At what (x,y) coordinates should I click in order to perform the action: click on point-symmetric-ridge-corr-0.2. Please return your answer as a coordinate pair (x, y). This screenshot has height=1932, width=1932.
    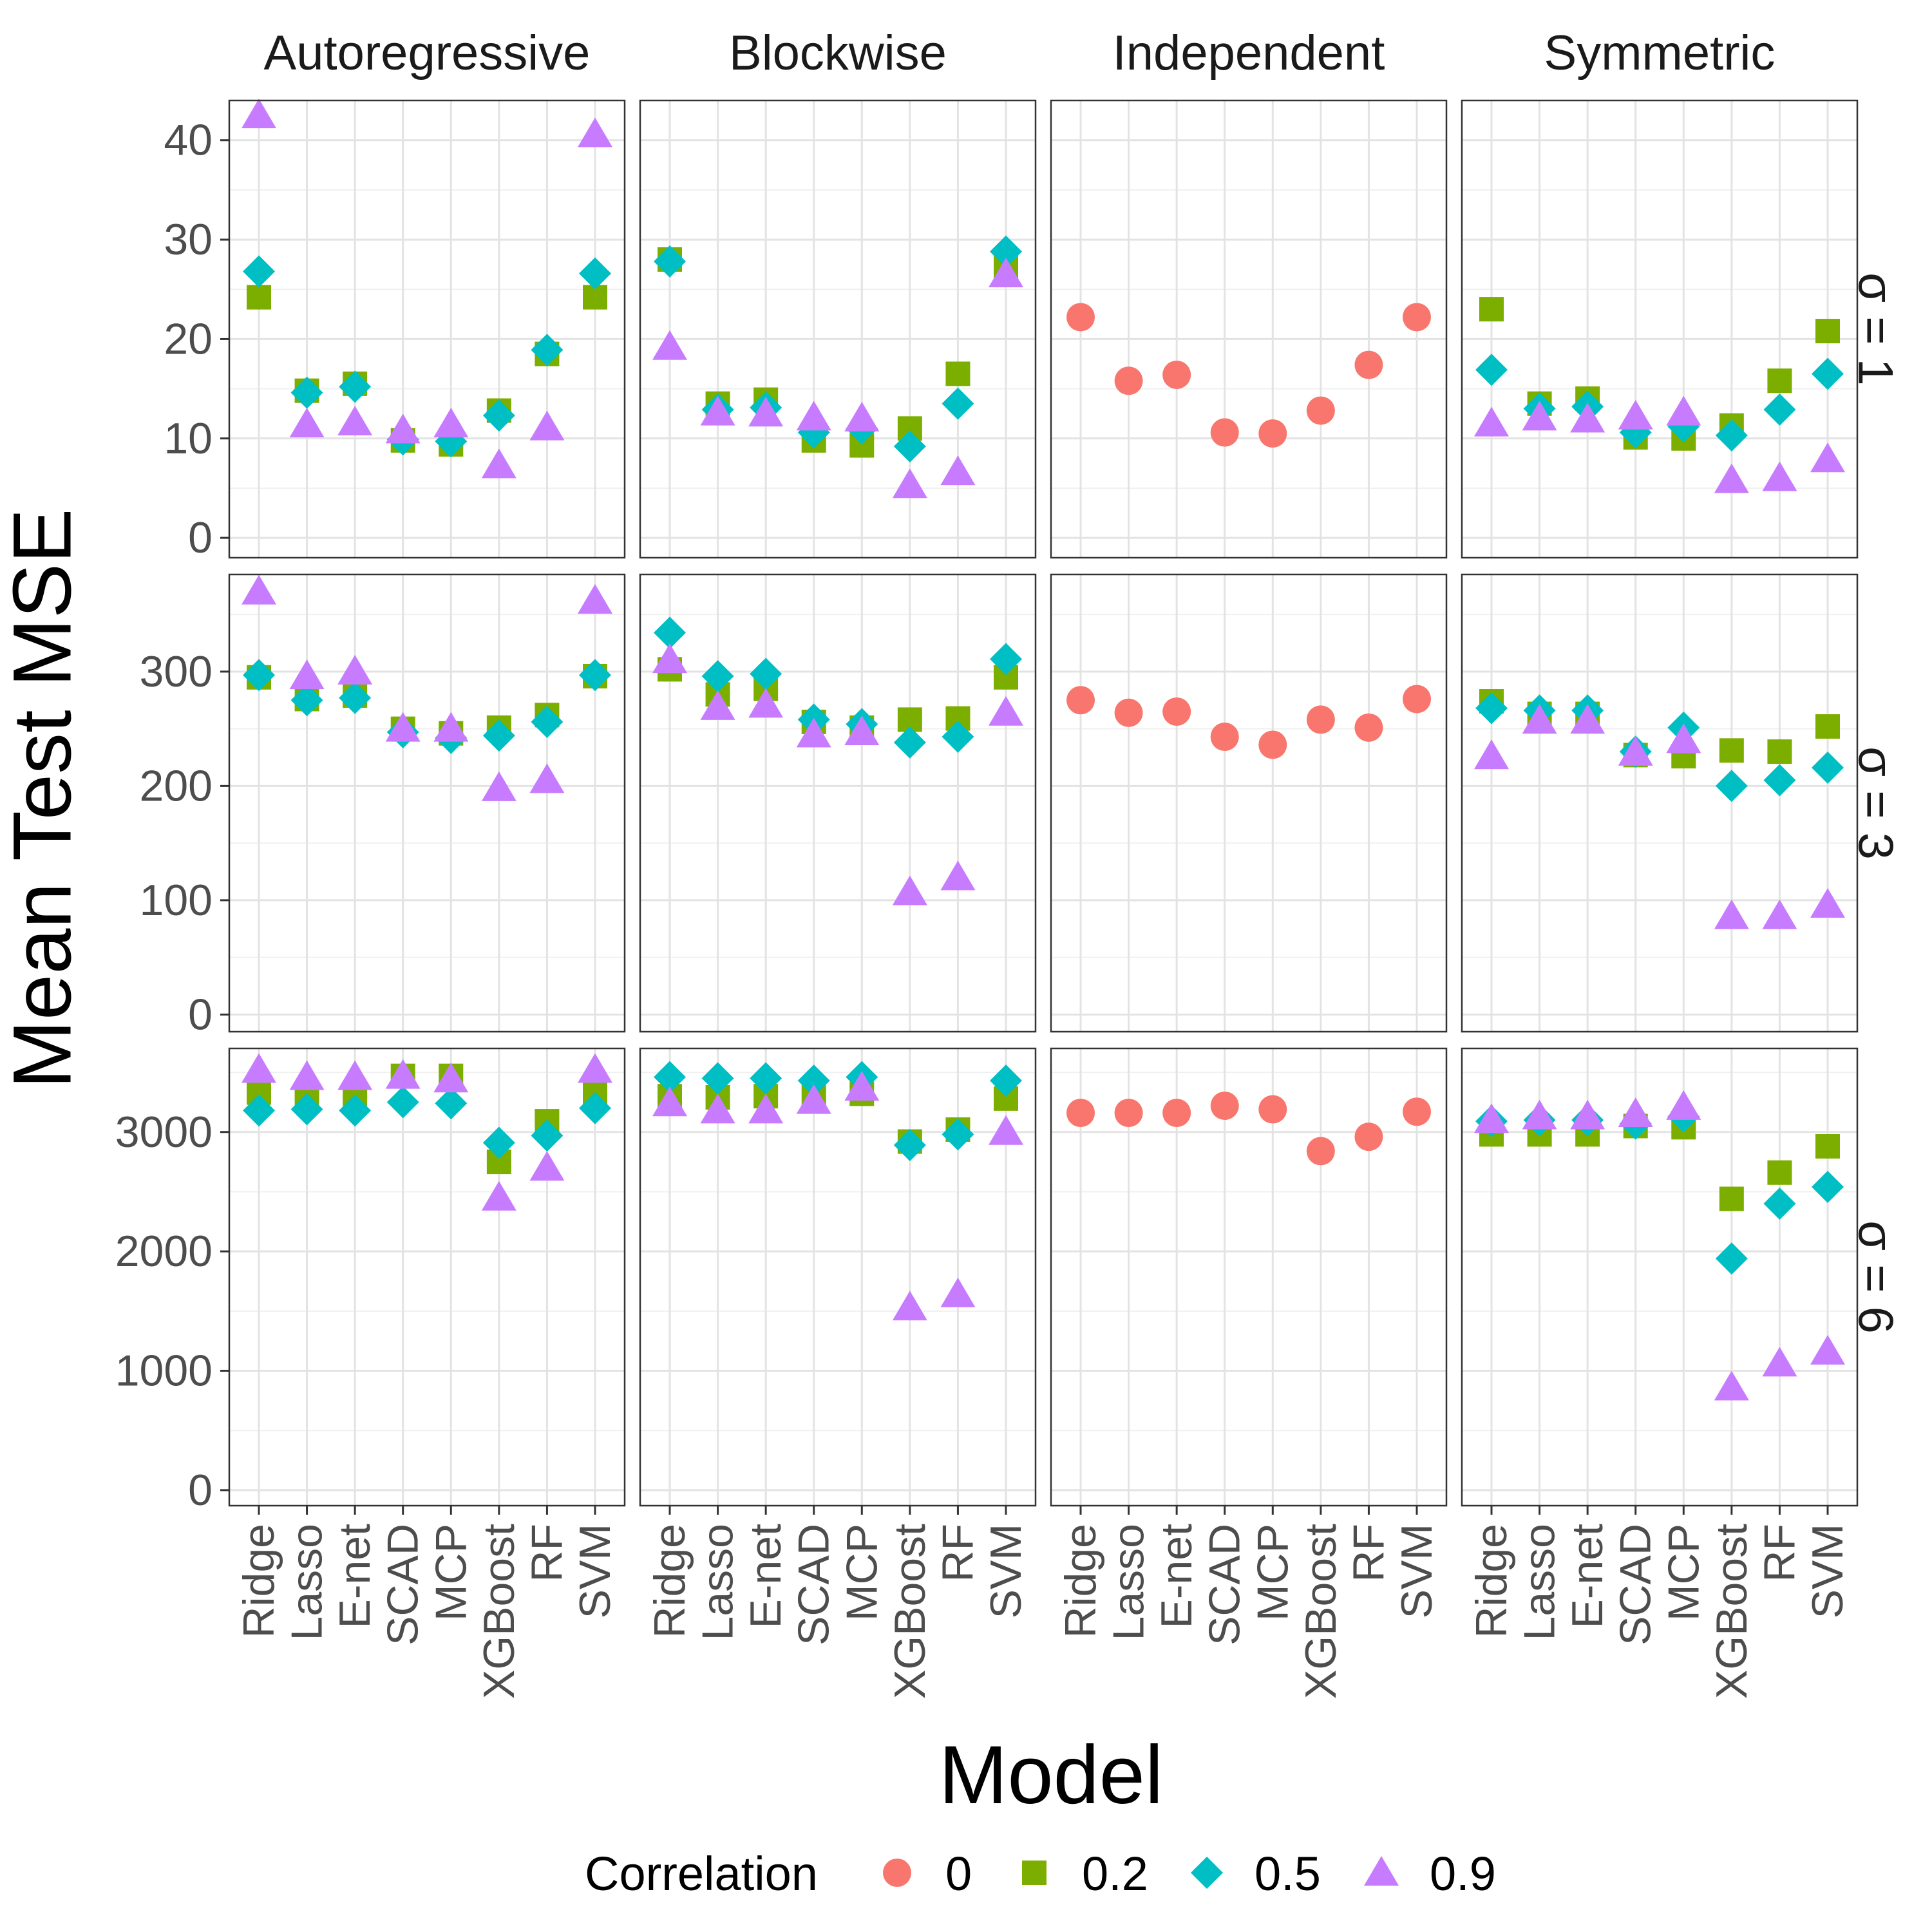
    Looking at the image, I should click on (1492, 309).